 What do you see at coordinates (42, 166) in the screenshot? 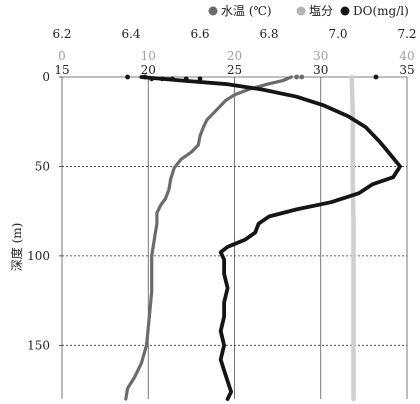
I see `y-tick-label: 50` at bounding box center [42, 166].